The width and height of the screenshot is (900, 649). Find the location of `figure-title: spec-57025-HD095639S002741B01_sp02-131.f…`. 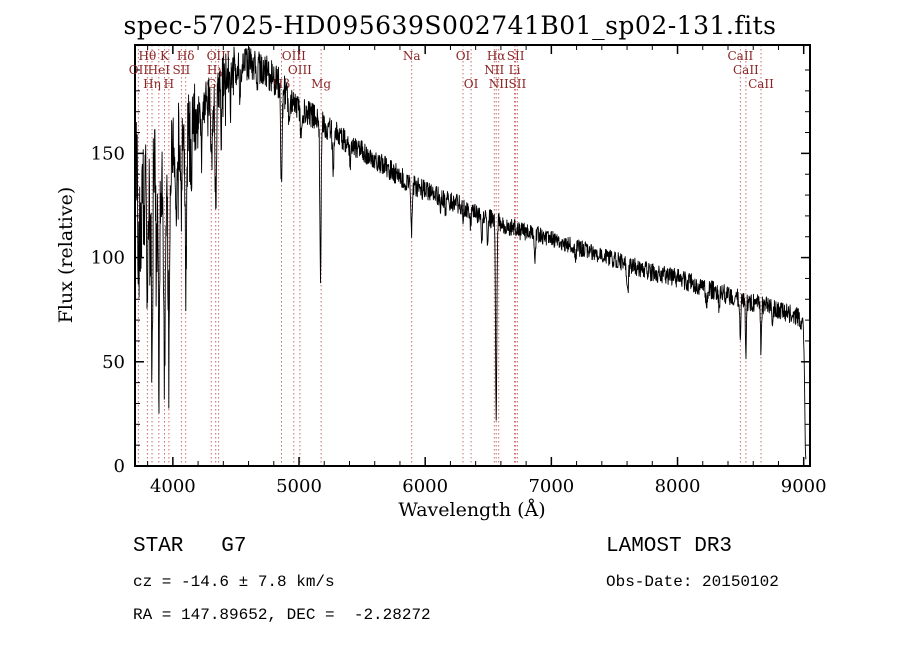

figure-title: spec-57025-HD095639S002741B01_sp02-131.f… is located at coordinates (450, 25).